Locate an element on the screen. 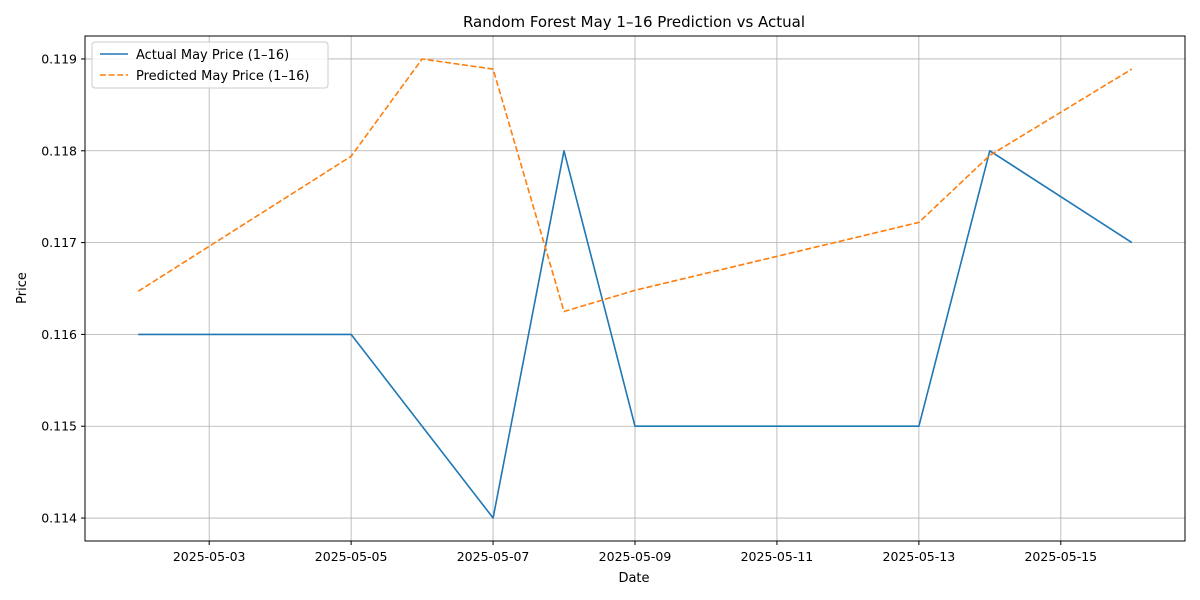 This screenshot has width=1200, height=600. y-tick-label: 0.116 is located at coordinates (59, 334).